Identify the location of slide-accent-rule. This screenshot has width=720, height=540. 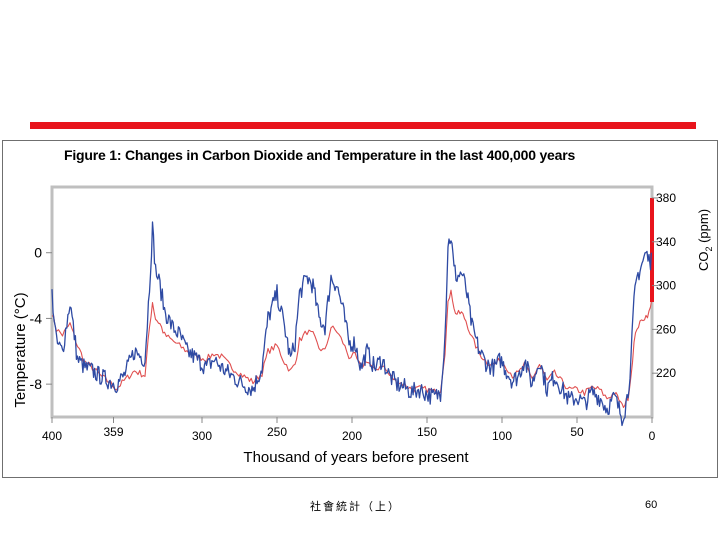
(363, 125).